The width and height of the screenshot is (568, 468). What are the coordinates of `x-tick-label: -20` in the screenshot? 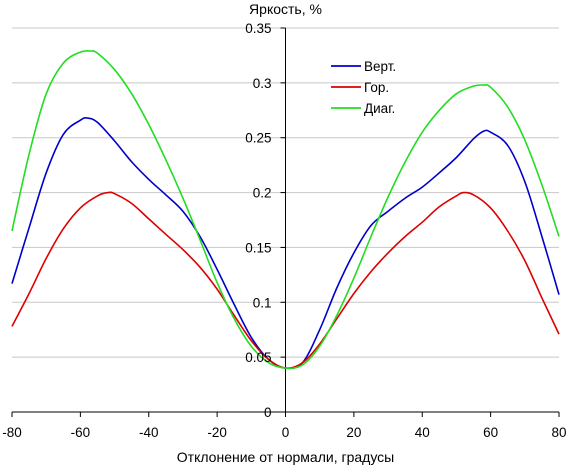 It's located at (217, 432).